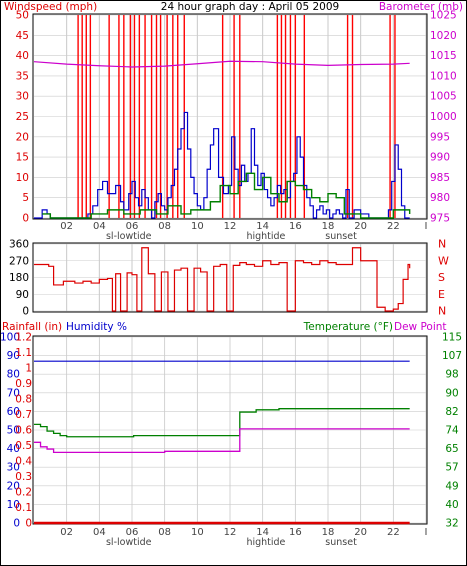  I want to click on rain-x-tick-label: 12, so click(230, 532).